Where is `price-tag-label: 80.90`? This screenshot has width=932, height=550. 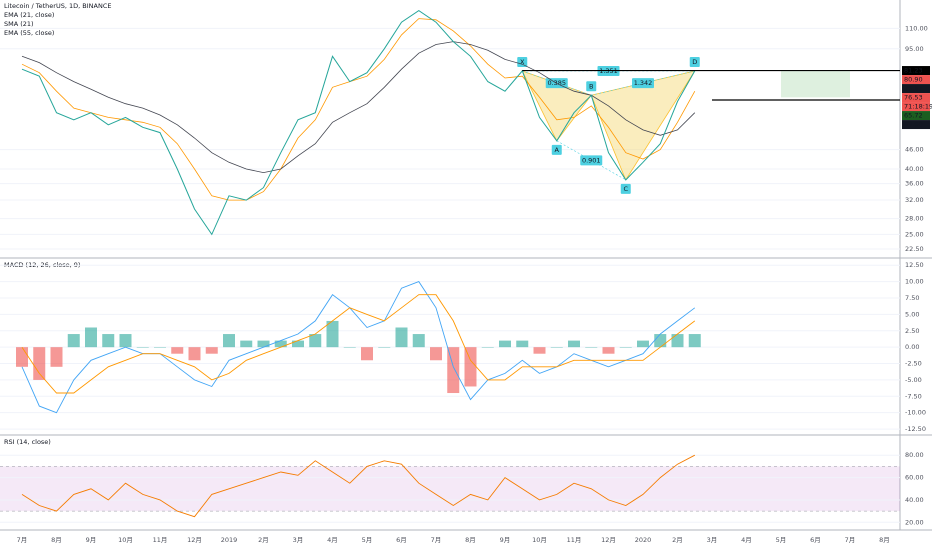
price-tag-label: 80.90 is located at coordinates (913, 80).